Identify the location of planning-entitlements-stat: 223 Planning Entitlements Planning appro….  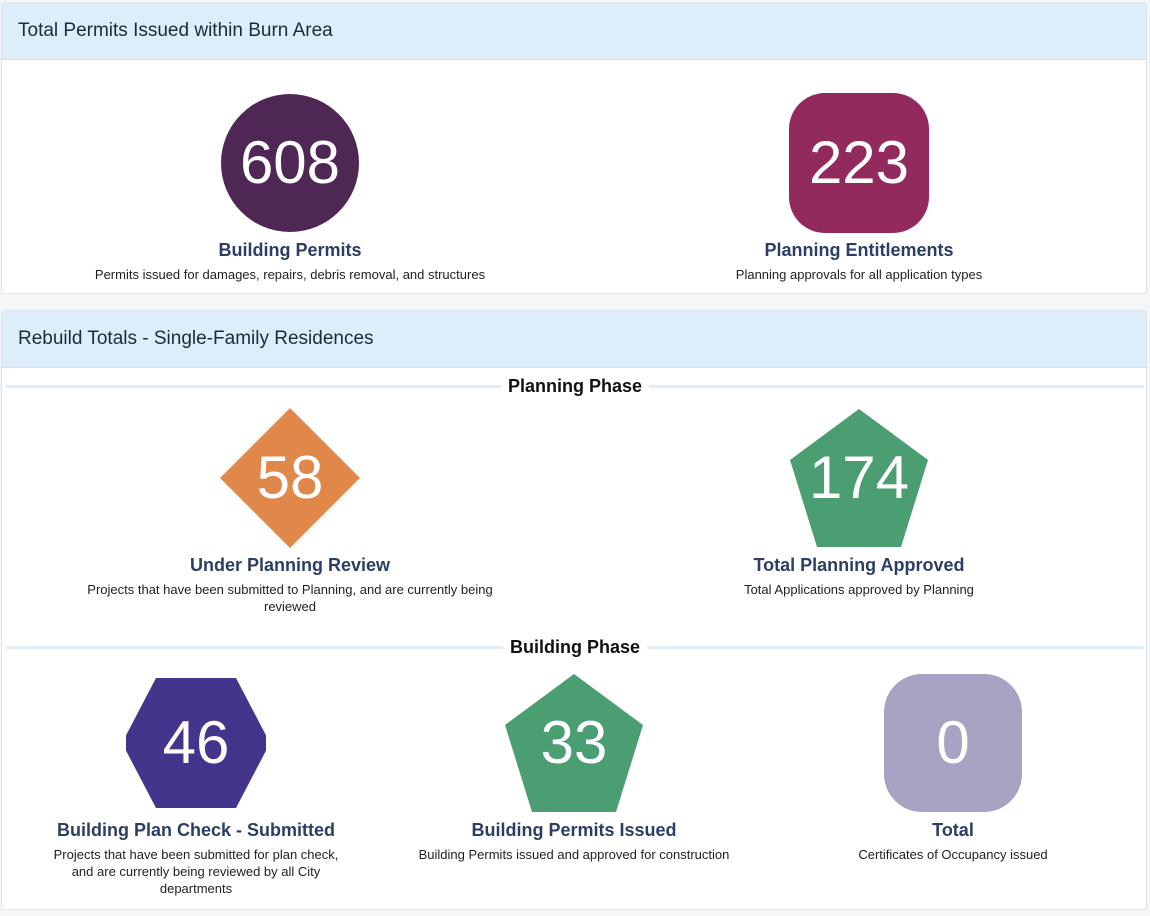
(859, 188).